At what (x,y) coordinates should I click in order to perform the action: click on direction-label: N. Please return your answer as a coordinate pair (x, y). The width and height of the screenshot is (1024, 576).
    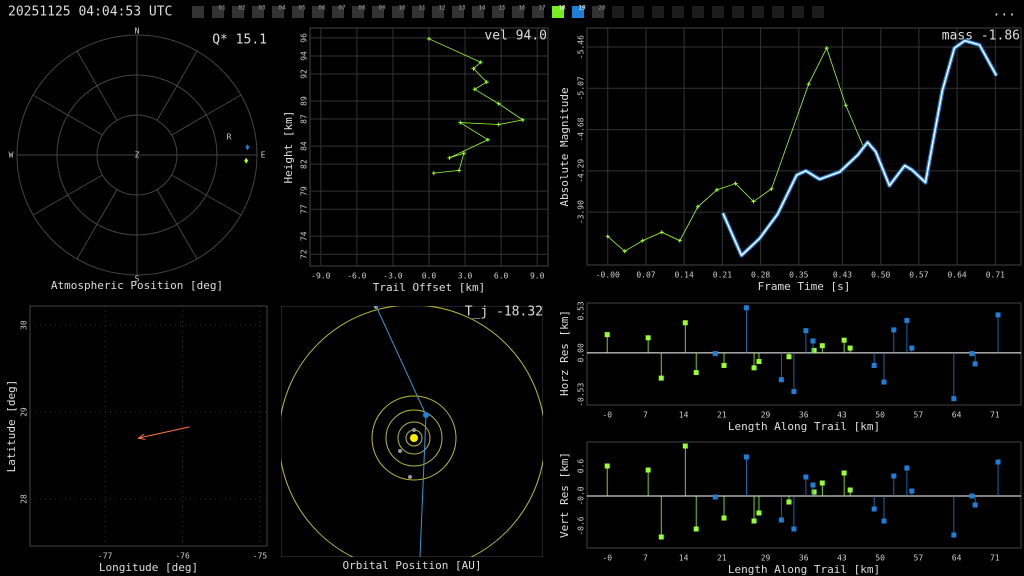
    Looking at the image, I should click on (137, 31).